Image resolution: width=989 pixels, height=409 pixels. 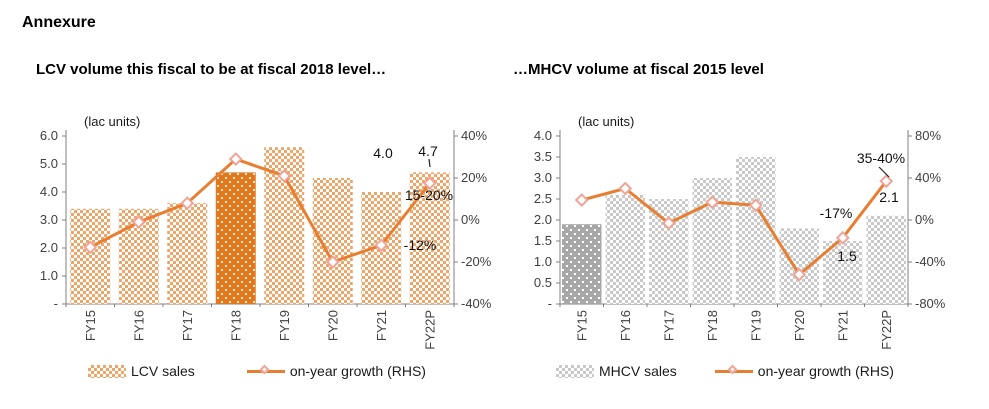 What do you see at coordinates (847, 256) in the screenshot?
I see `annotation-label: 1.5` at bounding box center [847, 256].